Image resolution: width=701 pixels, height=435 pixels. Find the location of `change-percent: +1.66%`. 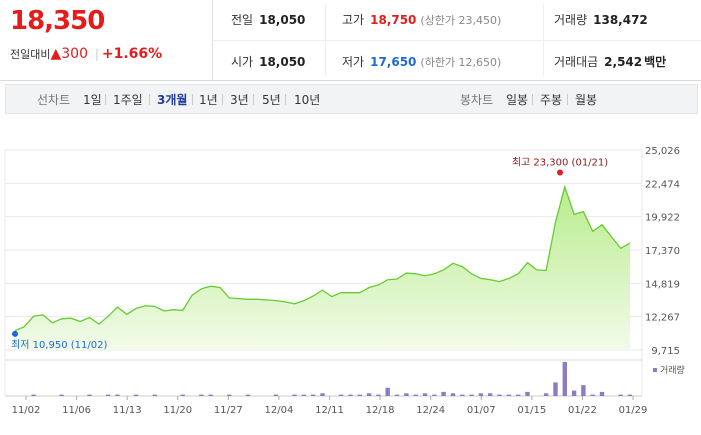

change-percent: +1.66% is located at coordinates (132, 54).